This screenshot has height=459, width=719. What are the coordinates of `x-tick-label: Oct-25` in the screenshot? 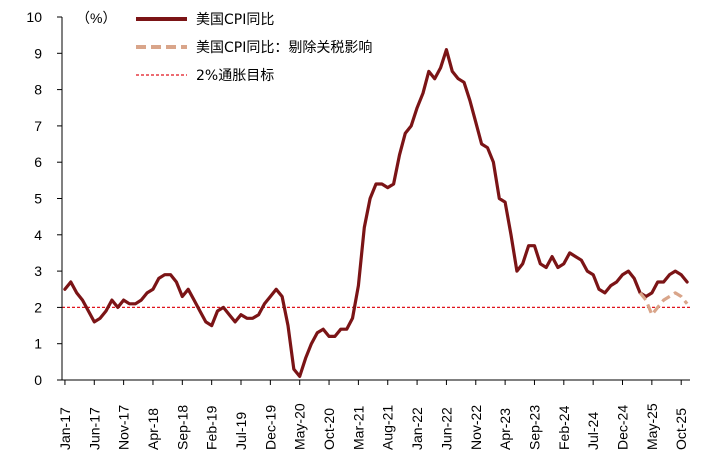 It's located at (681, 429).